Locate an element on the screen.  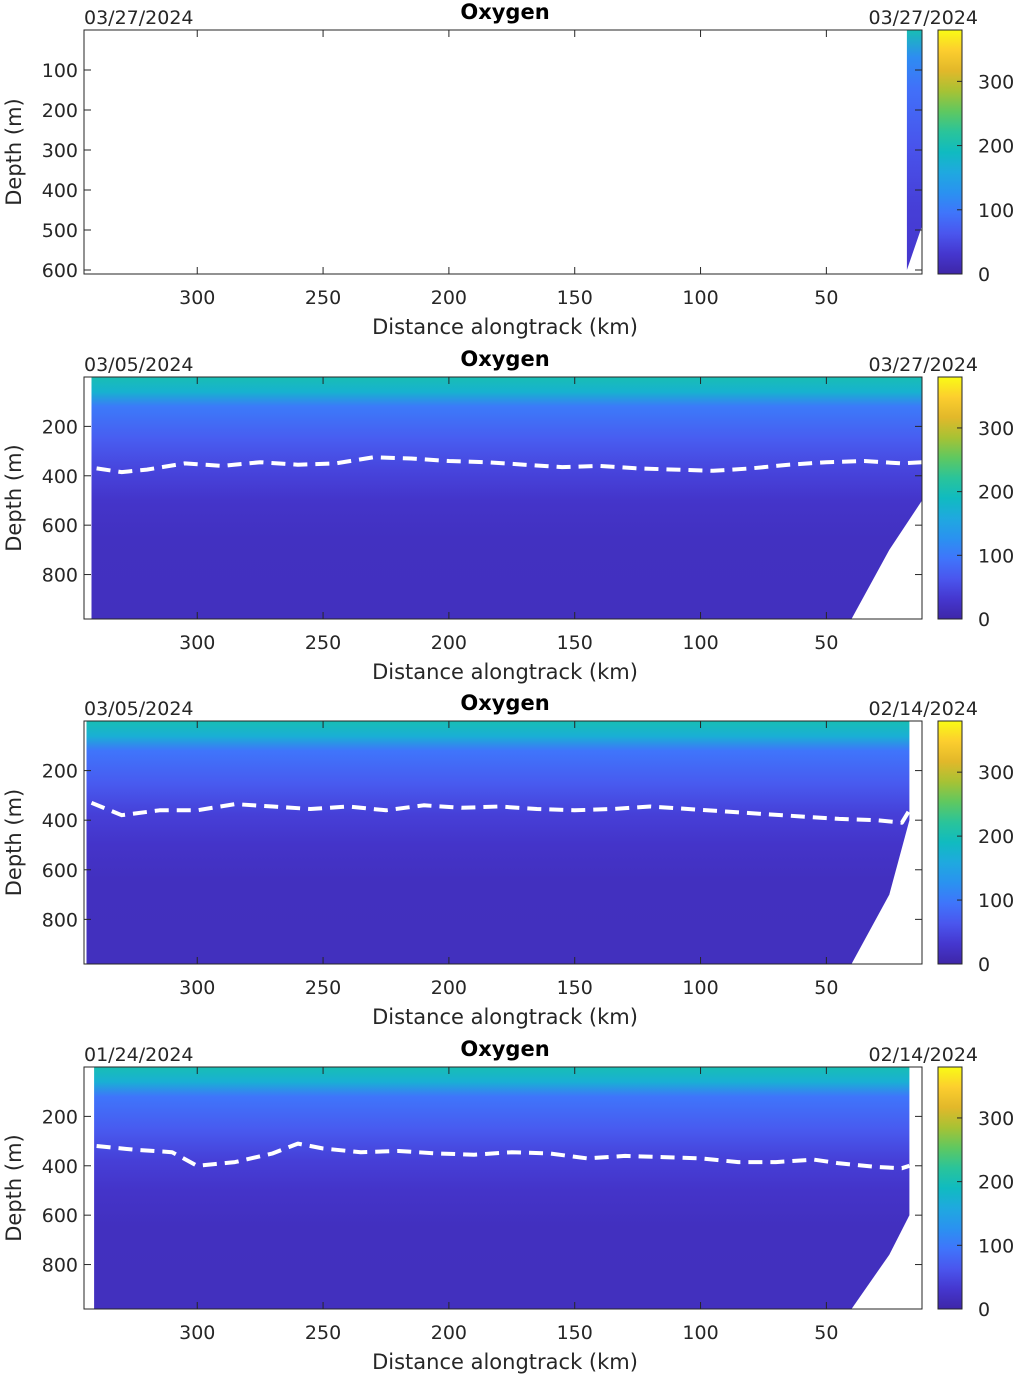
y-tick-label: 500 is located at coordinates (60, 231).